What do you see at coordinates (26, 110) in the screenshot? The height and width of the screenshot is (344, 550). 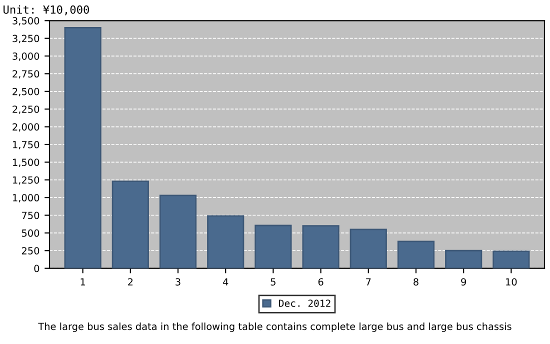 I see `y-tick-label: 2,250` at bounding box center [26, 110].